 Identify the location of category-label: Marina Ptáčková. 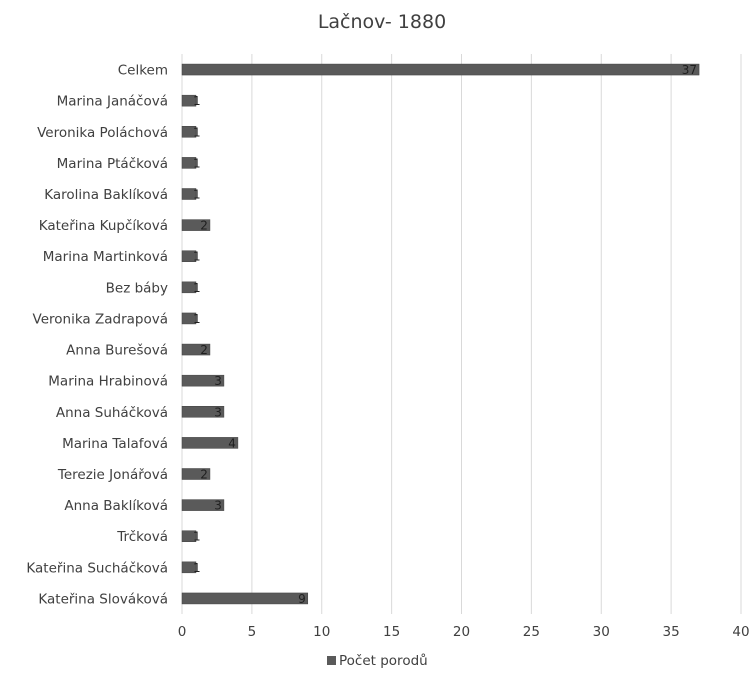
(112, 164).